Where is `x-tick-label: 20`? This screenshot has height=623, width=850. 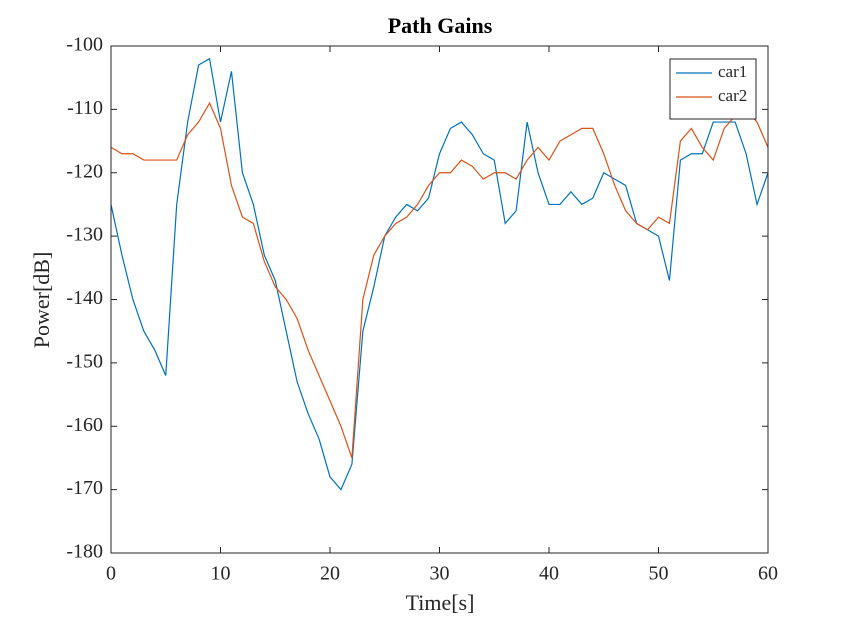
x-tick-label: 20 is located at coordinates (330, 574).